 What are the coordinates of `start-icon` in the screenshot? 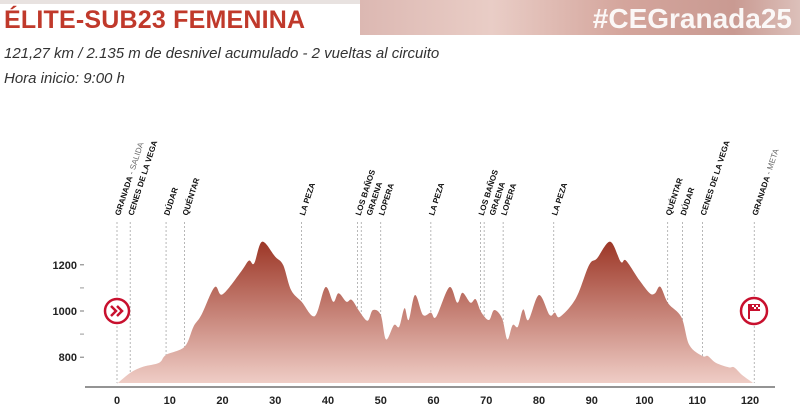 It's located at (117, 311).